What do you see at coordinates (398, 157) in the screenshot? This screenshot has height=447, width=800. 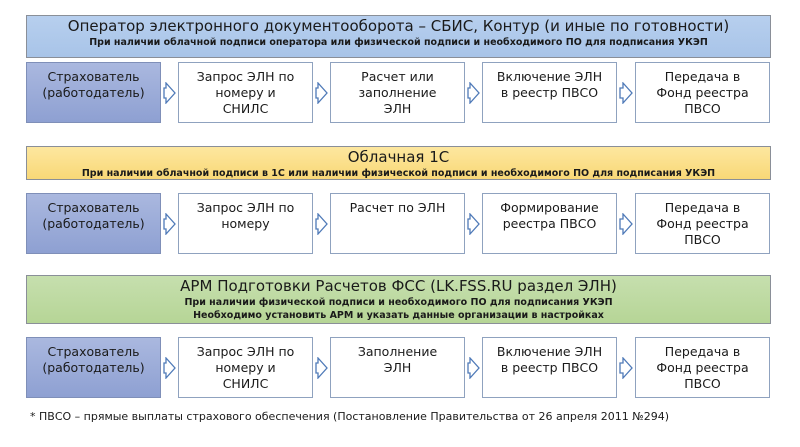 I see `section-title: Облачная 1С` at bounding box center [398, 157].